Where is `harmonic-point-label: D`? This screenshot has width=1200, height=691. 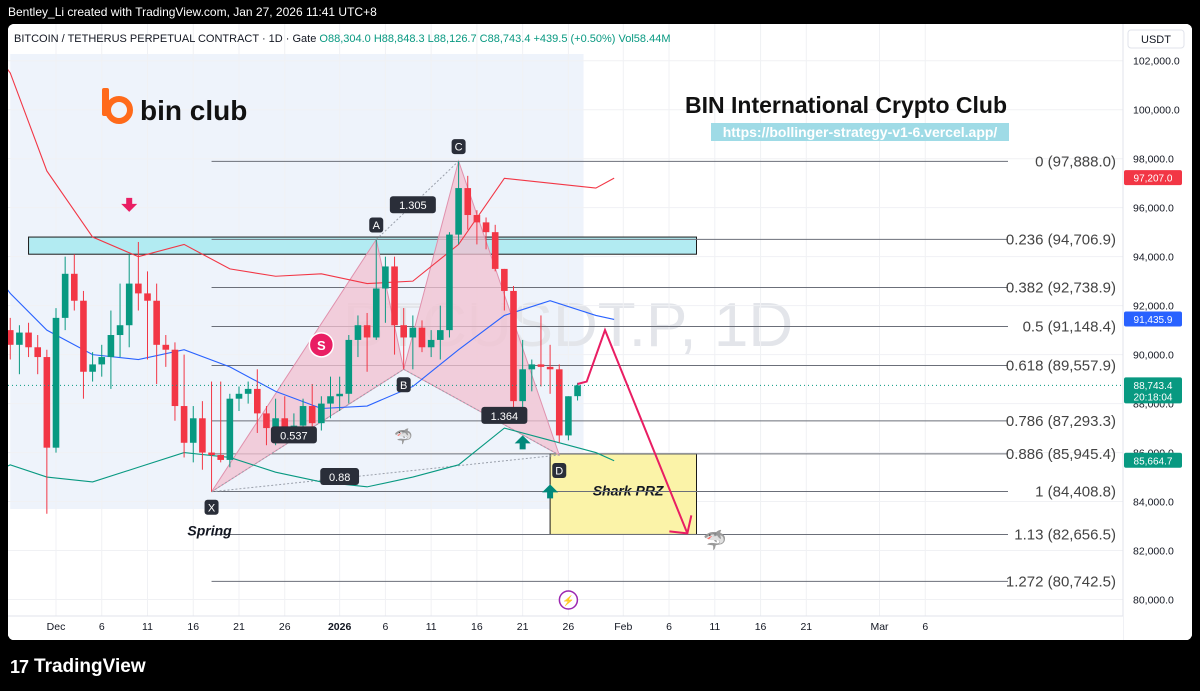
harmonic-point-label: D is located at coordinates (559, 472).